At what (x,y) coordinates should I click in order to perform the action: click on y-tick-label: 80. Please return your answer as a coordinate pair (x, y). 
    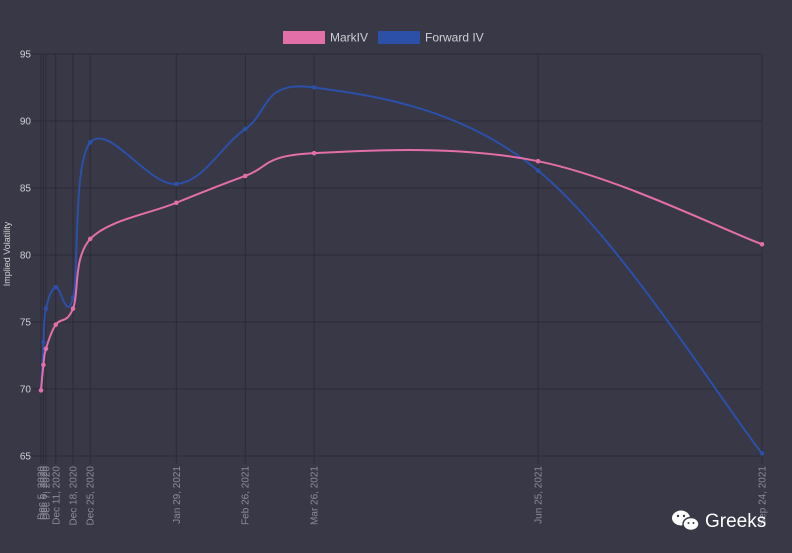
    Looking at the image, I should click on (26, 256).